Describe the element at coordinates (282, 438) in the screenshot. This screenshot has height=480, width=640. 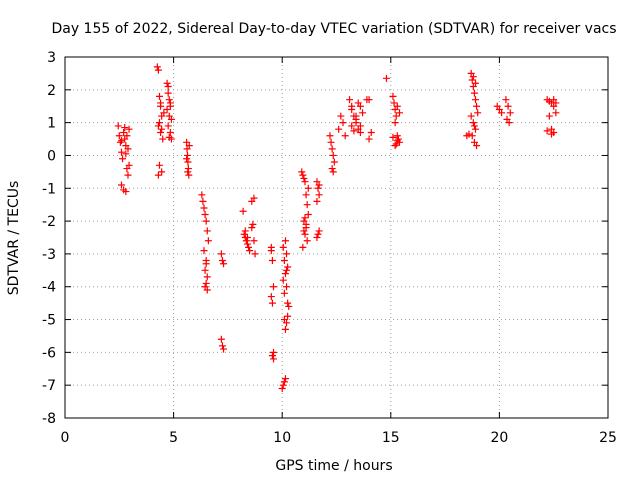
I see `x-tick-label: 10` at that location.